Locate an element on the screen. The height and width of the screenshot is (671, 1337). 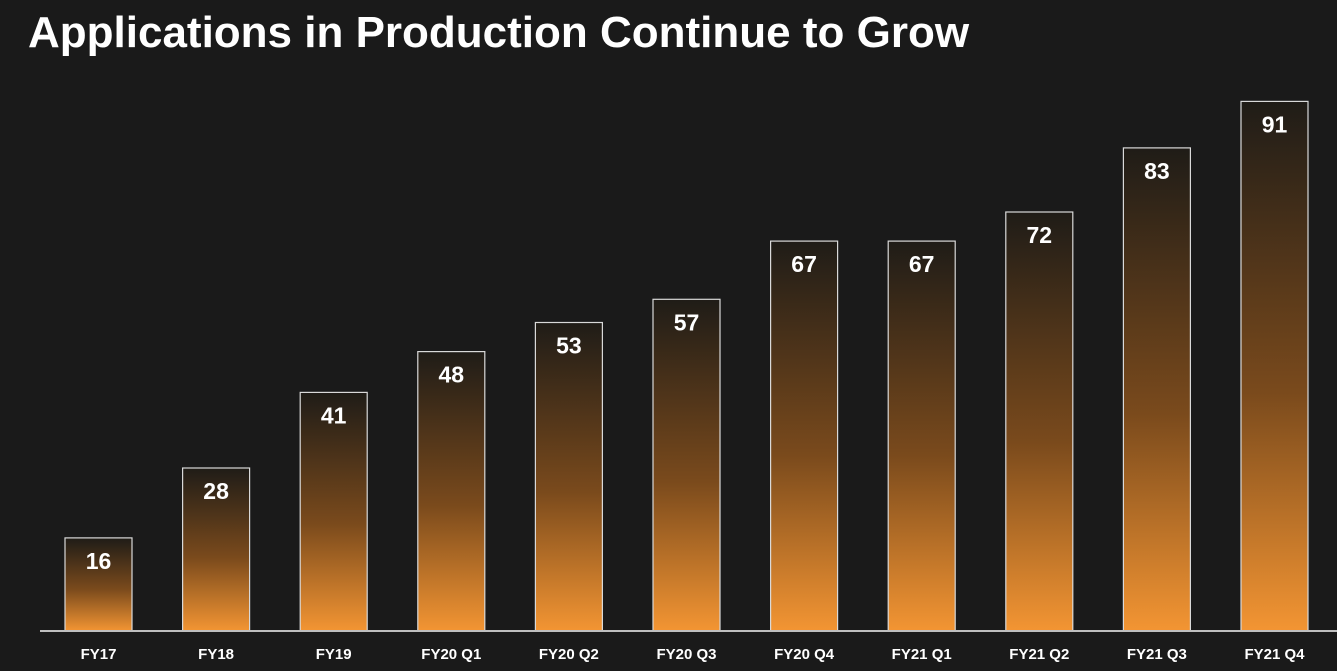
x-tick-label: FY20 Q4 is located at coordinates (804, 654).